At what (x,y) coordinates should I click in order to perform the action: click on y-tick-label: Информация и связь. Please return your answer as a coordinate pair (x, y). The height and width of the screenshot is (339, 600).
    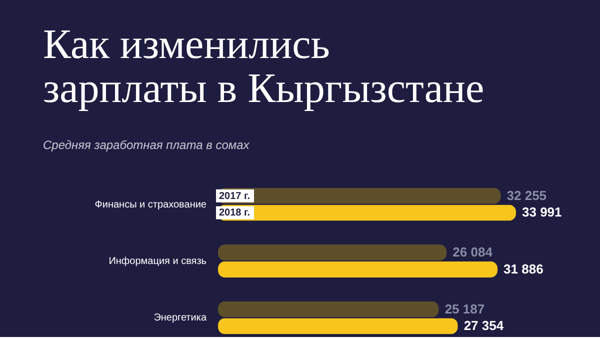
    Looking at the image, I should click on (157, 261).